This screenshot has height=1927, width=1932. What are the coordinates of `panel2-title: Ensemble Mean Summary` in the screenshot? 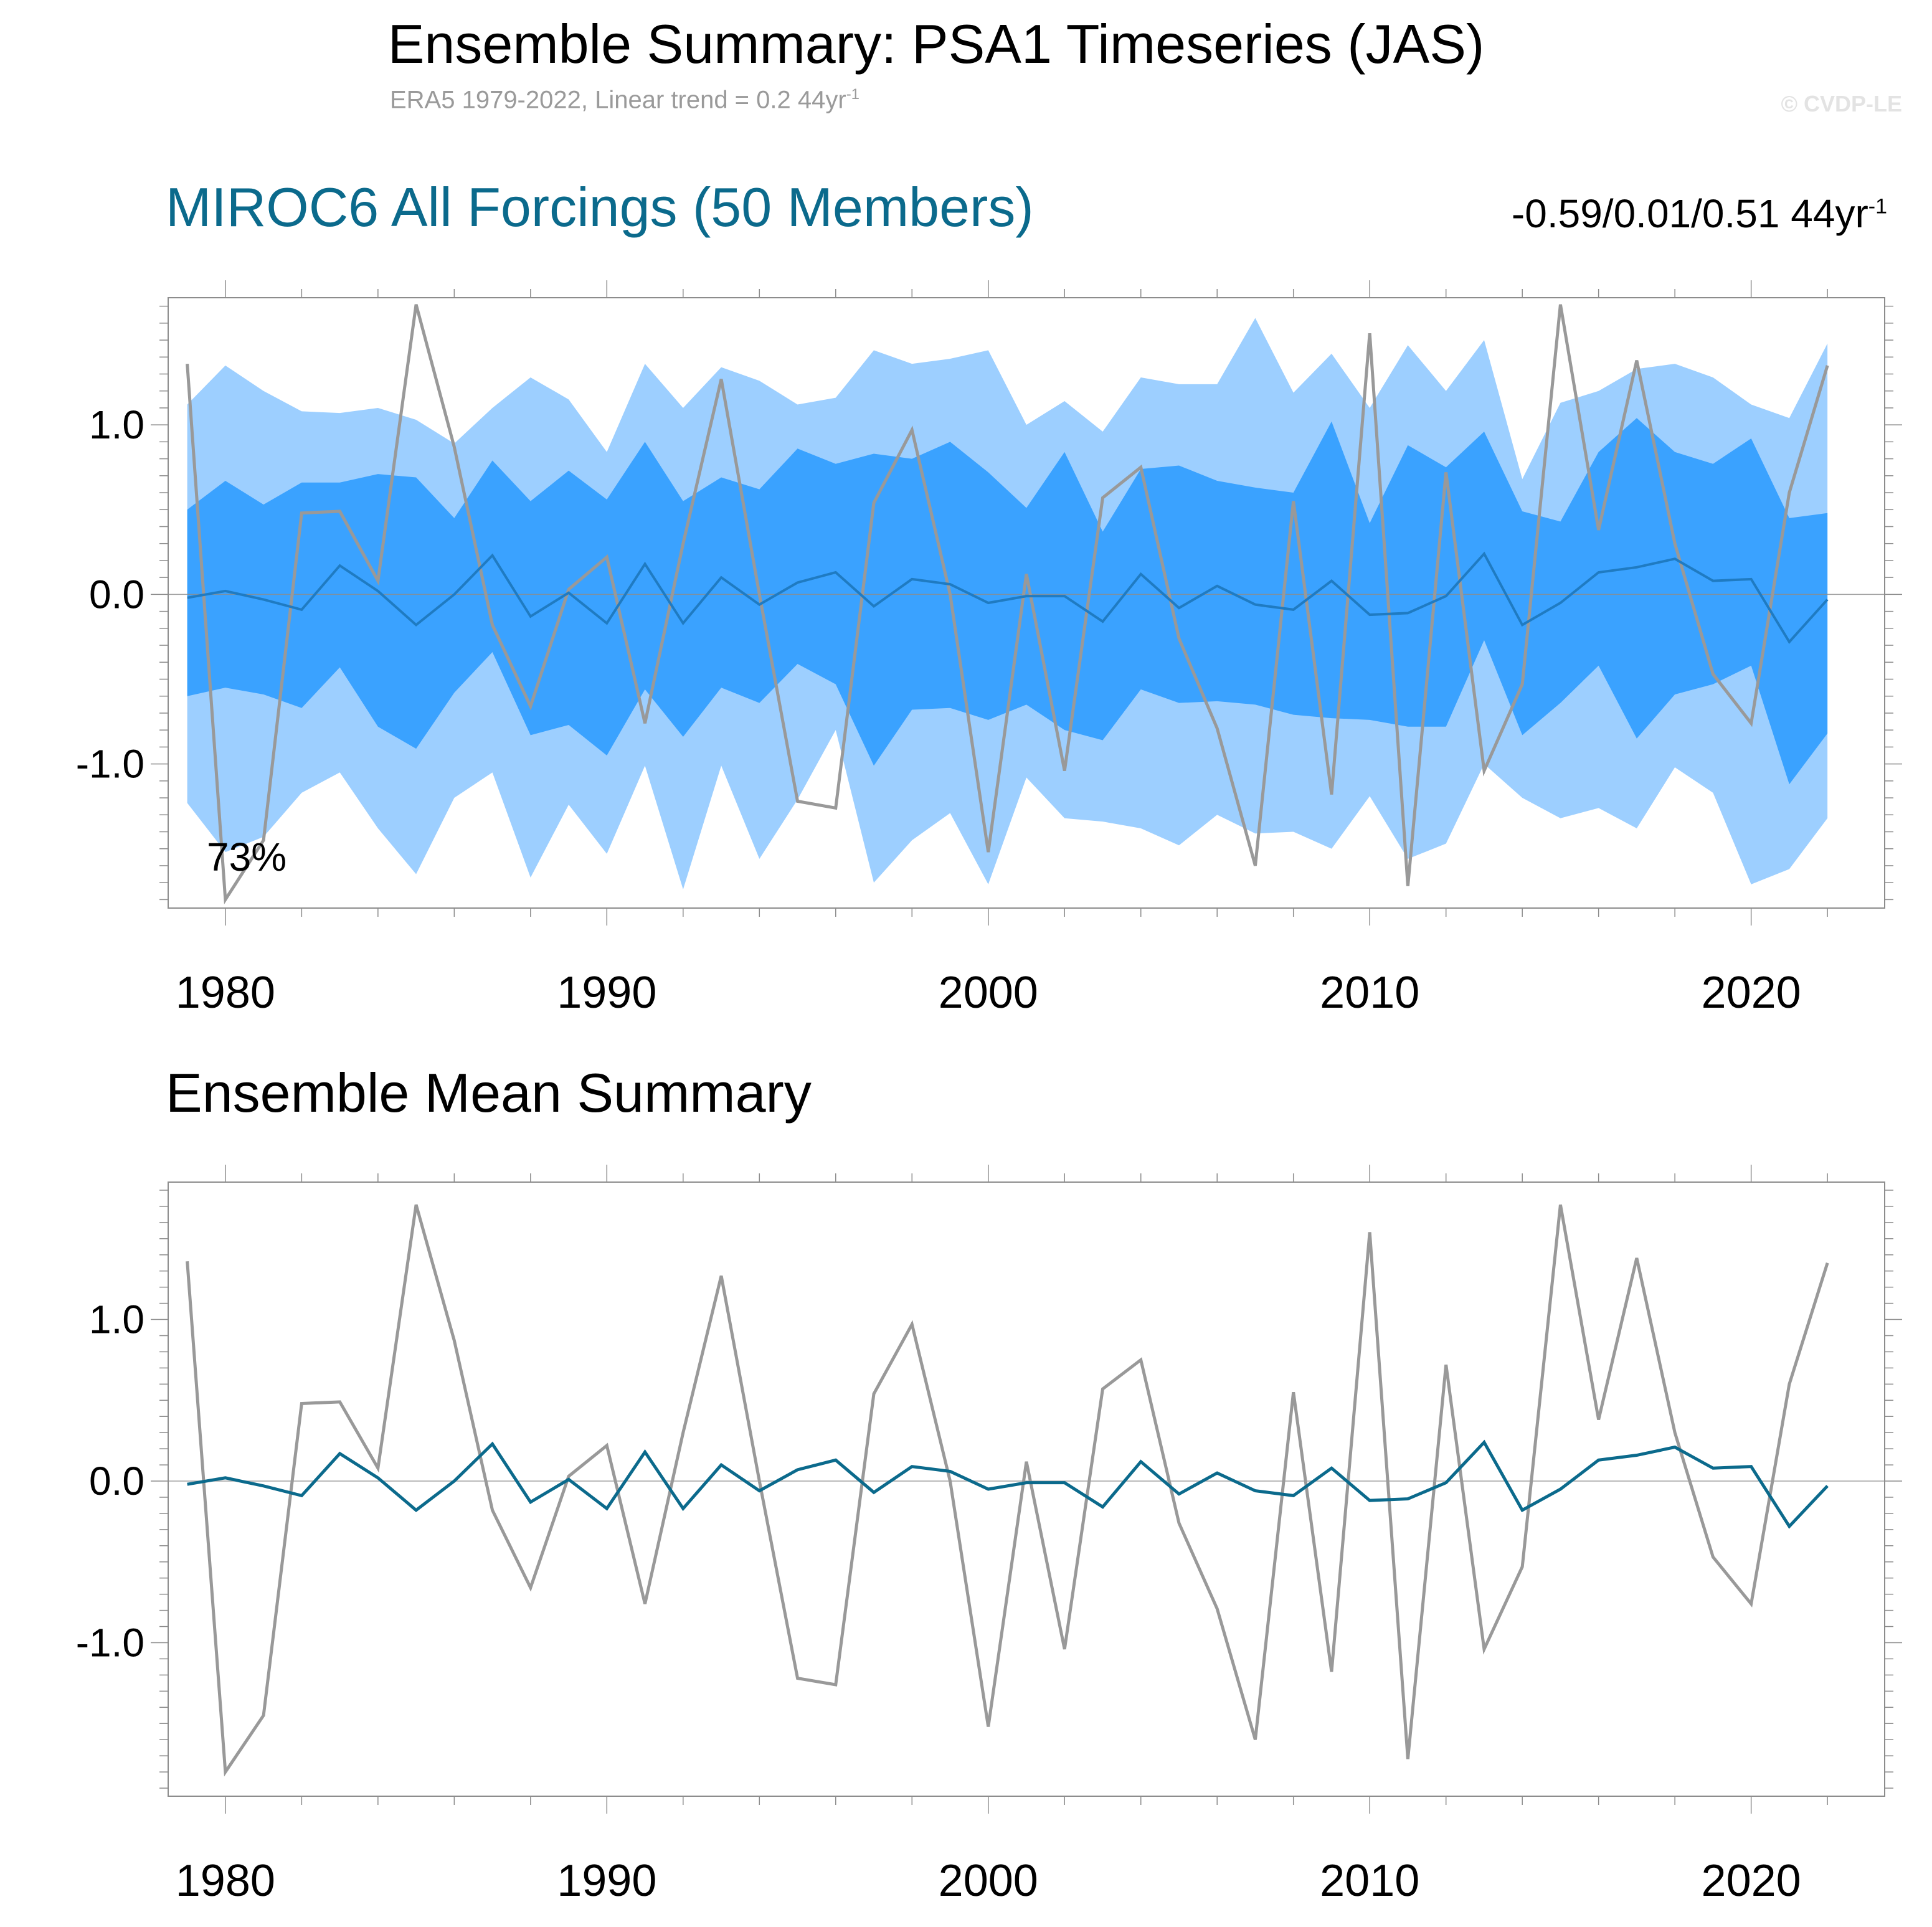 It's located at (489, 1093).